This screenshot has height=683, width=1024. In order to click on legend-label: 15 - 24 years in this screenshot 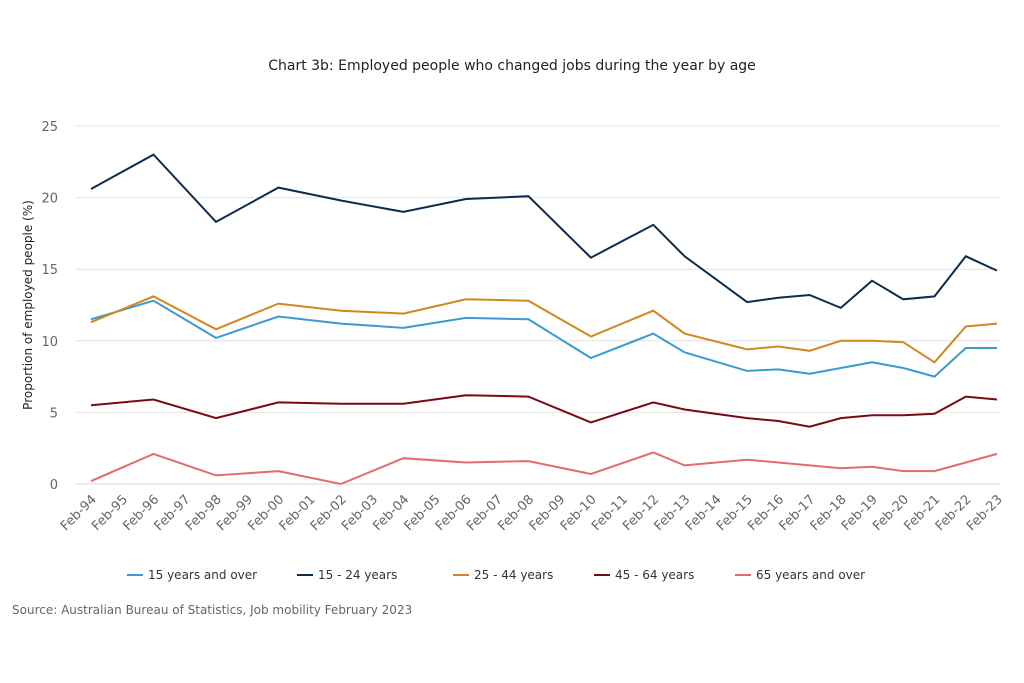, I will do `click(357, 575)`.